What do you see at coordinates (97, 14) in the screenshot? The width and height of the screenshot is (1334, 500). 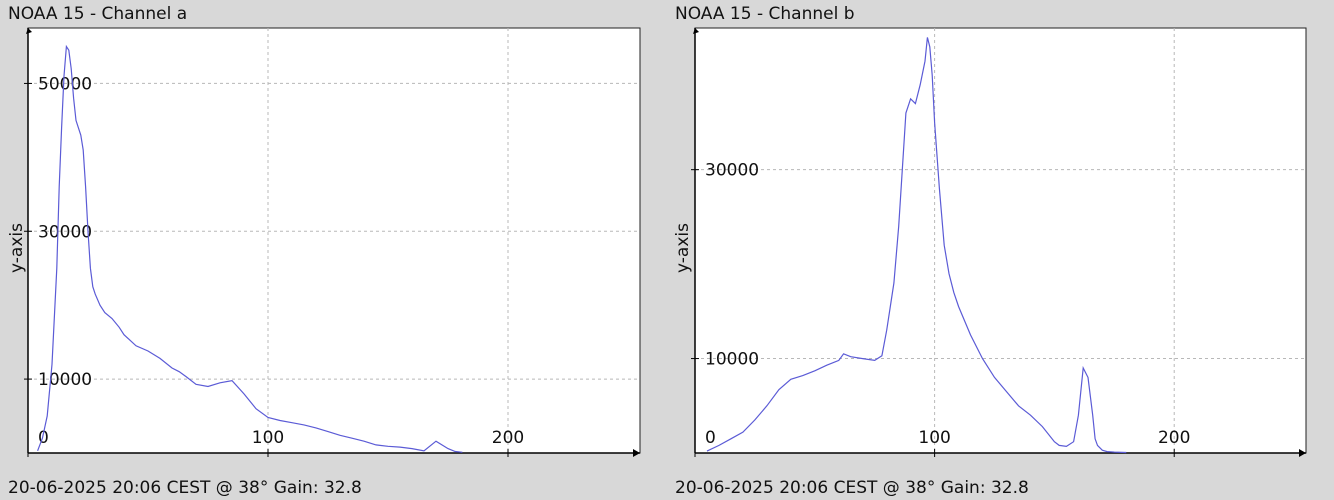 I see `chart-title: NOAA 15 - Channel a` at bounding box center [97, 14].